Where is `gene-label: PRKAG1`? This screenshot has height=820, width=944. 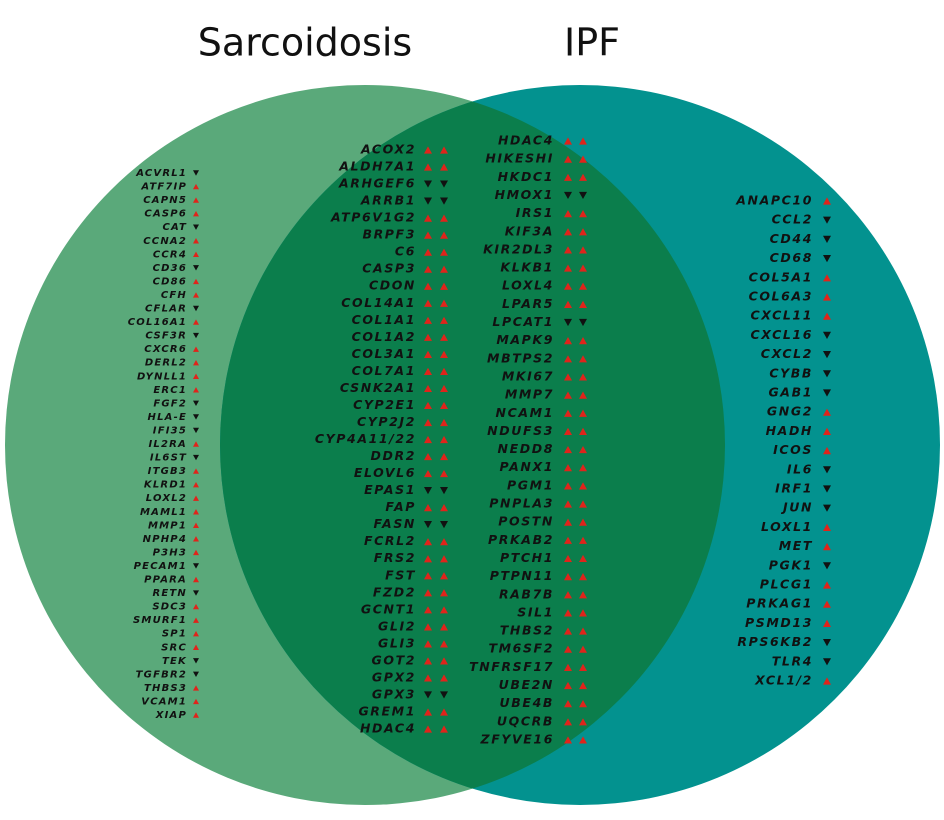 gene-label: PRKAG1 is located at coordinates (779, 603).